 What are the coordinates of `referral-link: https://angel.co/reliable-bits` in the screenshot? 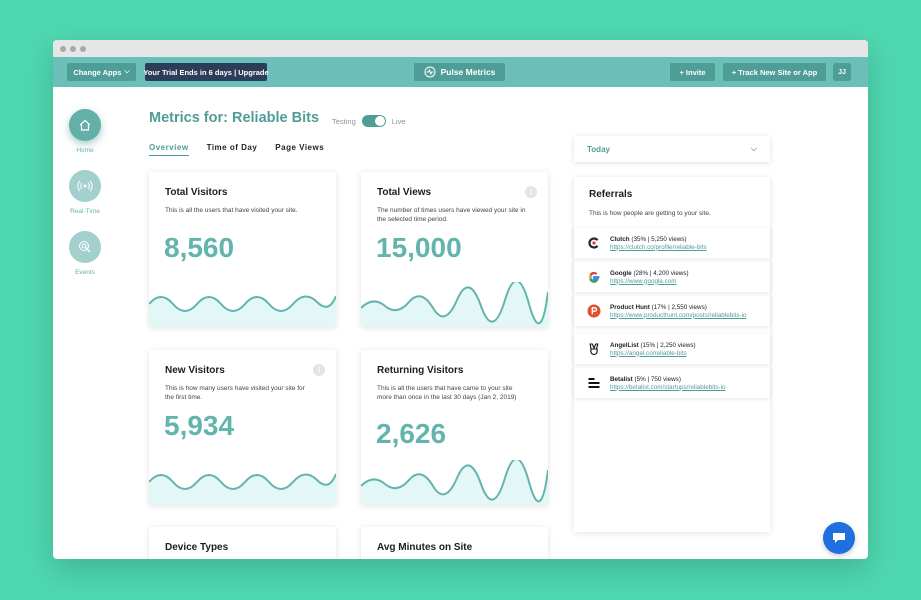 It's located at (648, 353).